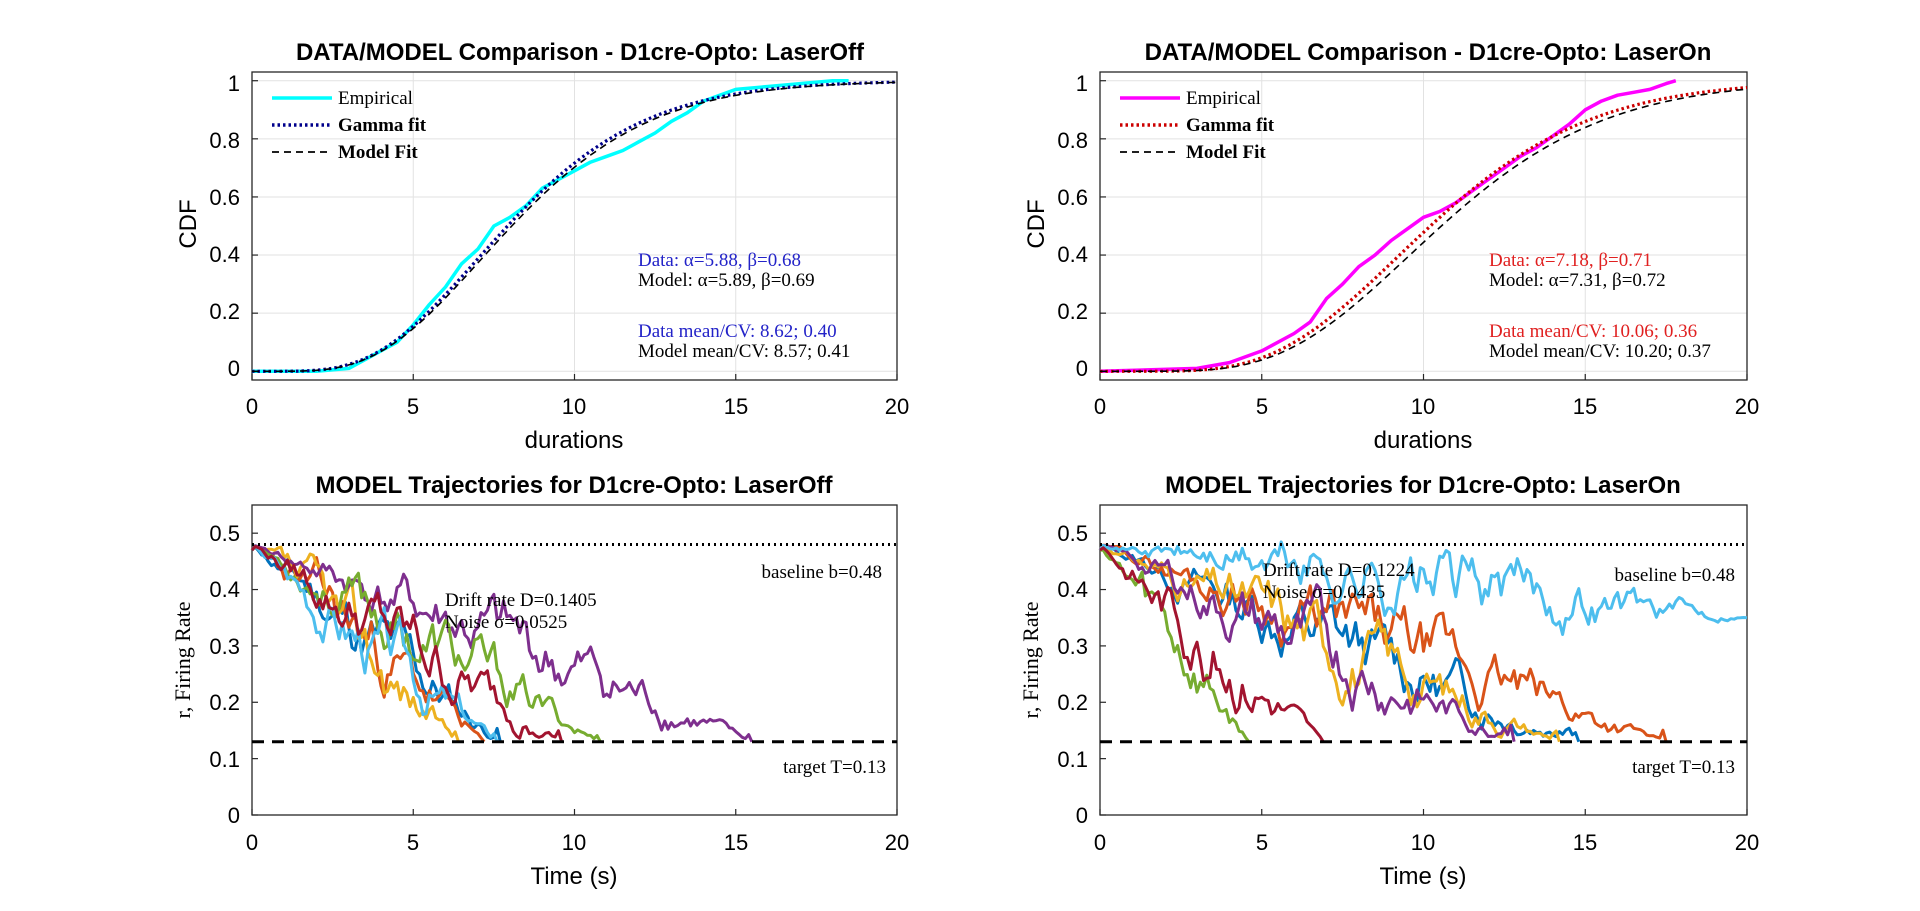  What do you see at coordinates (1423, 440) in the screenshot?
I see `x-axis-label: durations` at bounding box center [1423, 440].